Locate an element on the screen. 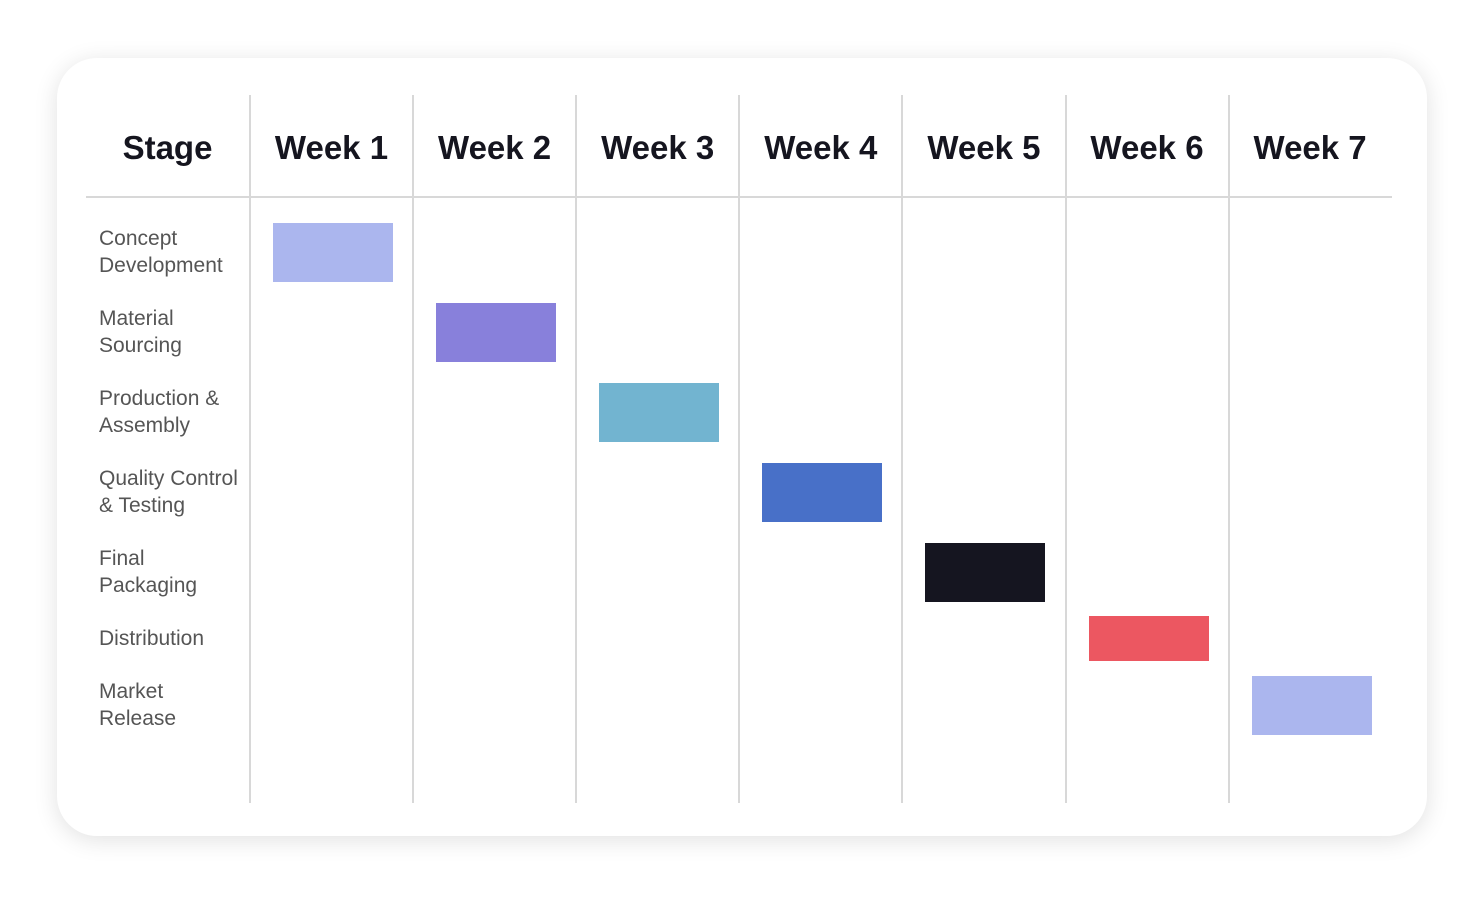 This screenshot has width=1483, height=897. stage-row: Concept Development is located at coordinates (739, 252).